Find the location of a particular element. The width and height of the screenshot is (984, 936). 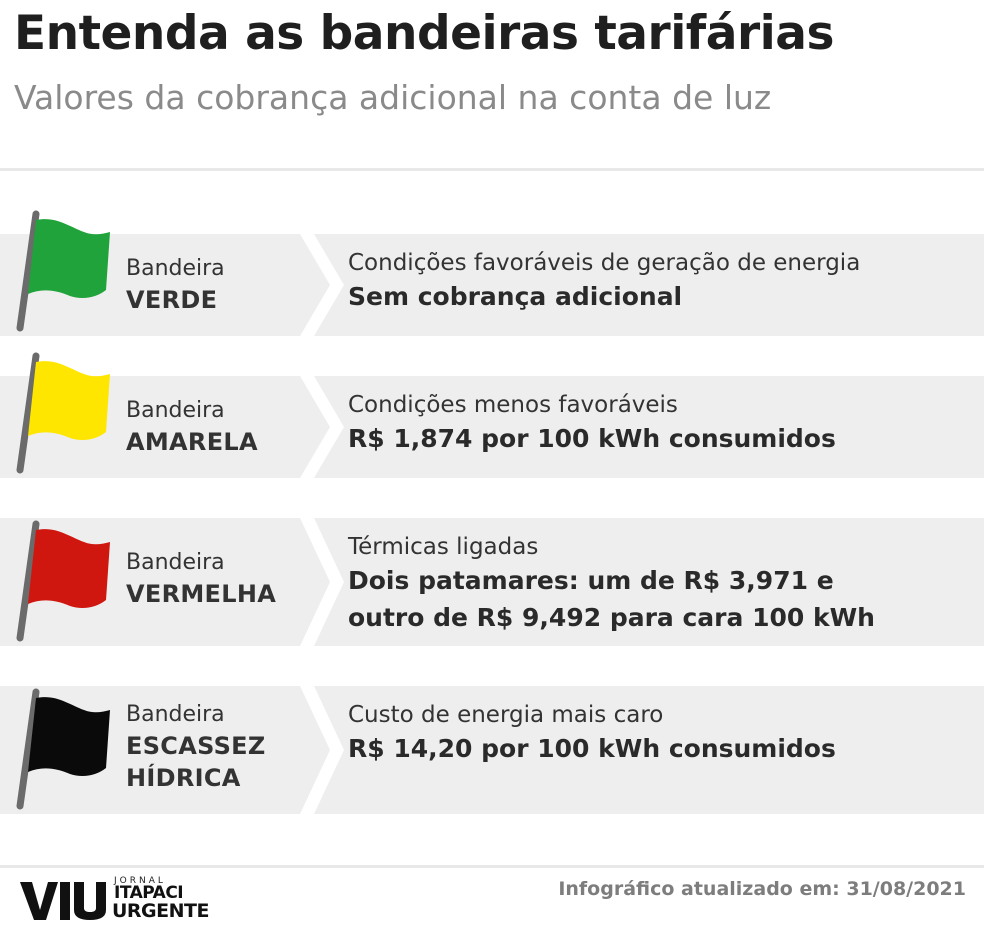

updated-note: Infográfico atualizado em: 31/08/2021 is located at coordinates (762, 889).